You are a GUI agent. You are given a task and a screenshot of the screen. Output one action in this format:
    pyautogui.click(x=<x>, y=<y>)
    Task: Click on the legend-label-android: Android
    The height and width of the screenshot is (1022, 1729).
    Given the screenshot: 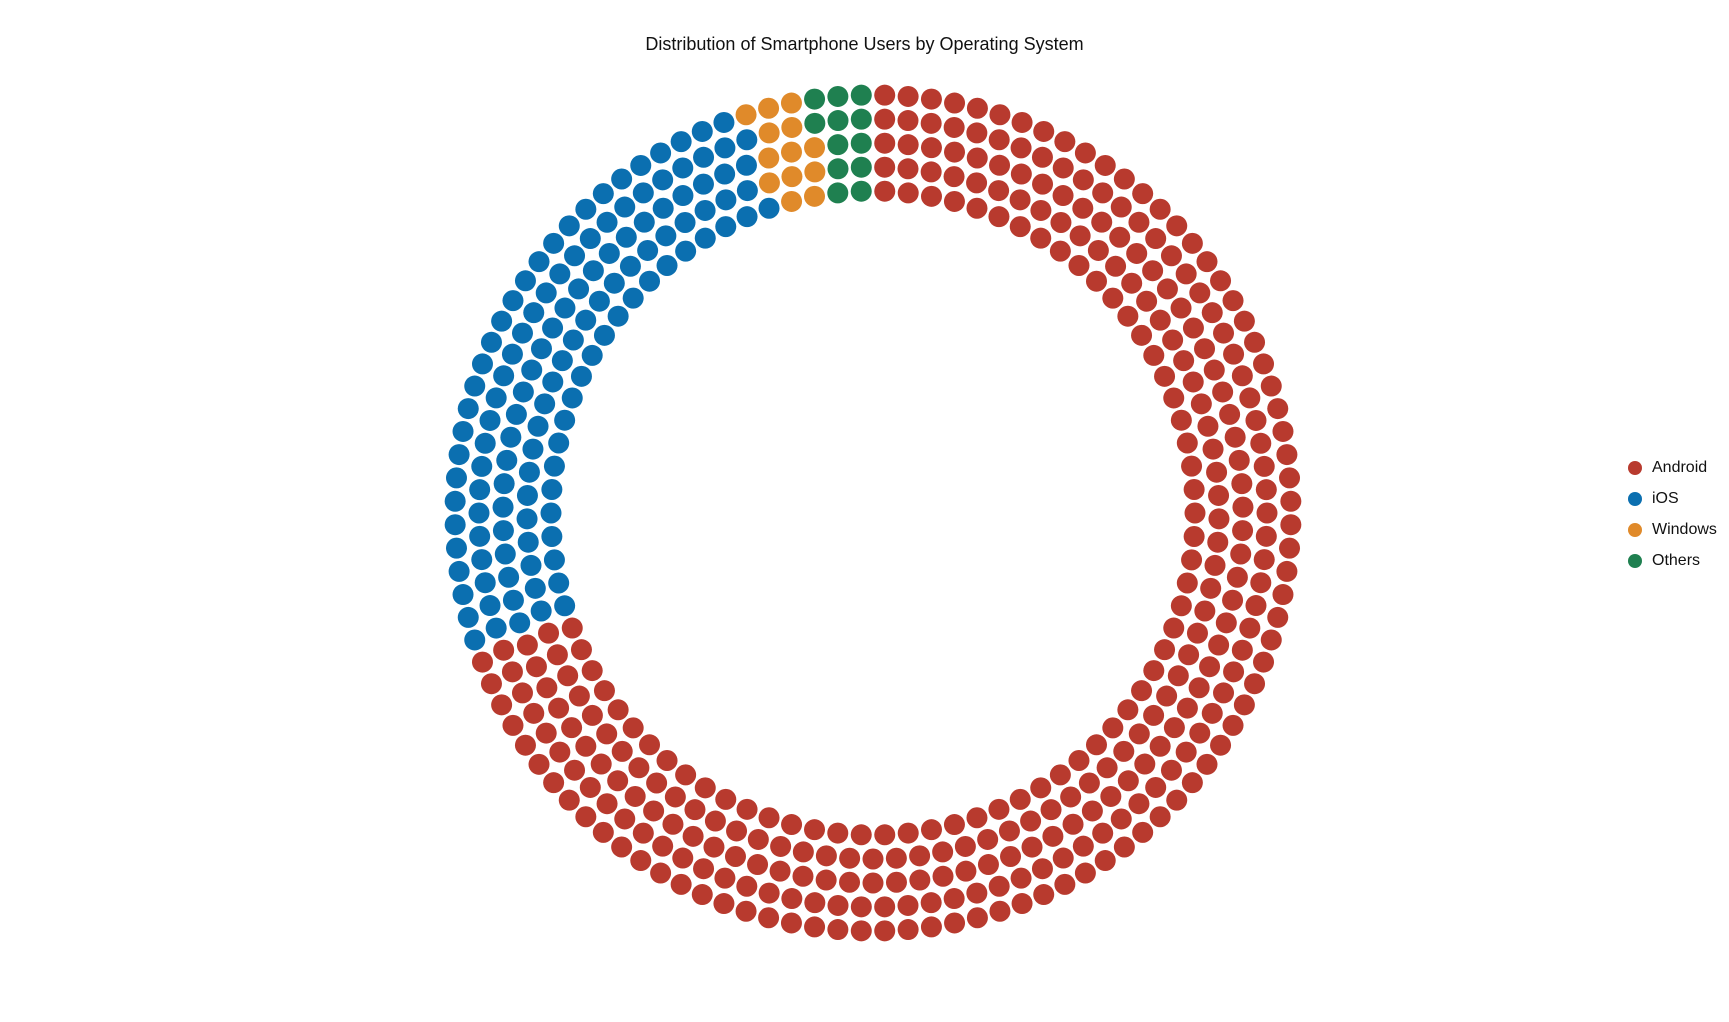 What is the action you would take?
    pyautogui.click(x=1680, y=467)
    